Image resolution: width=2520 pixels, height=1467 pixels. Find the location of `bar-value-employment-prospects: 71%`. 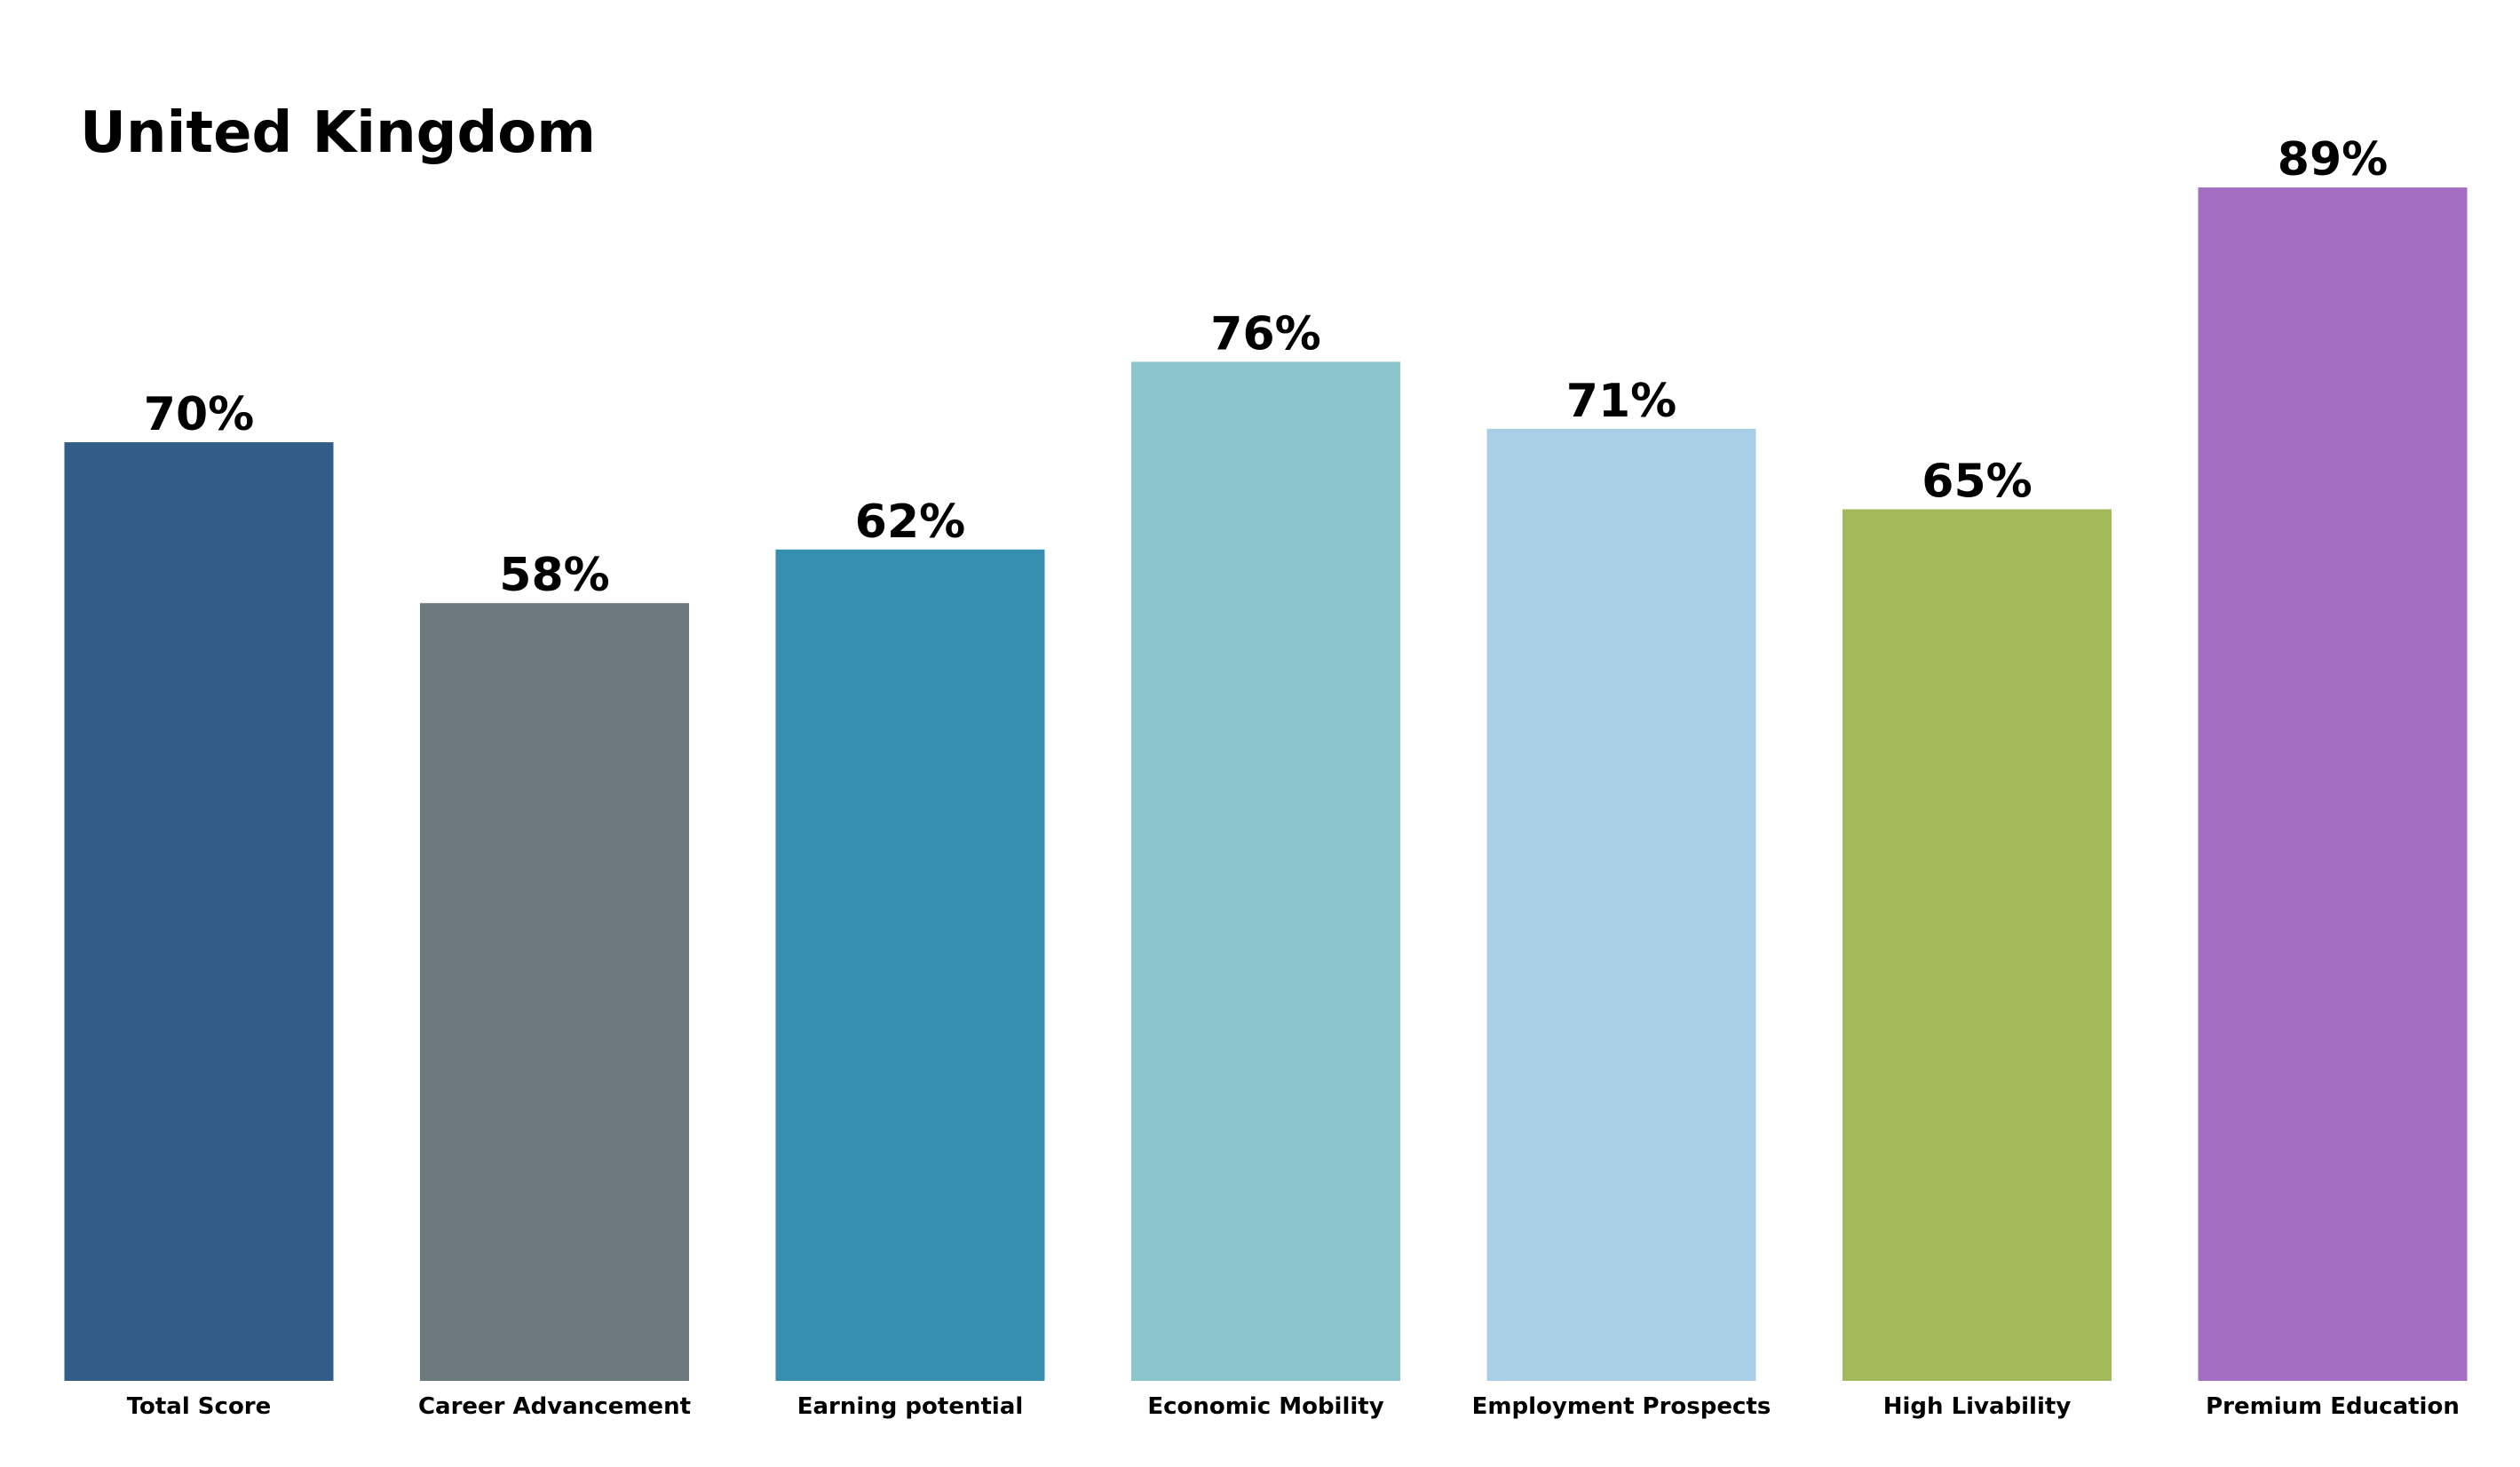

bar-value-employment-prospects: 71% is located at coordinates (1621, 402).